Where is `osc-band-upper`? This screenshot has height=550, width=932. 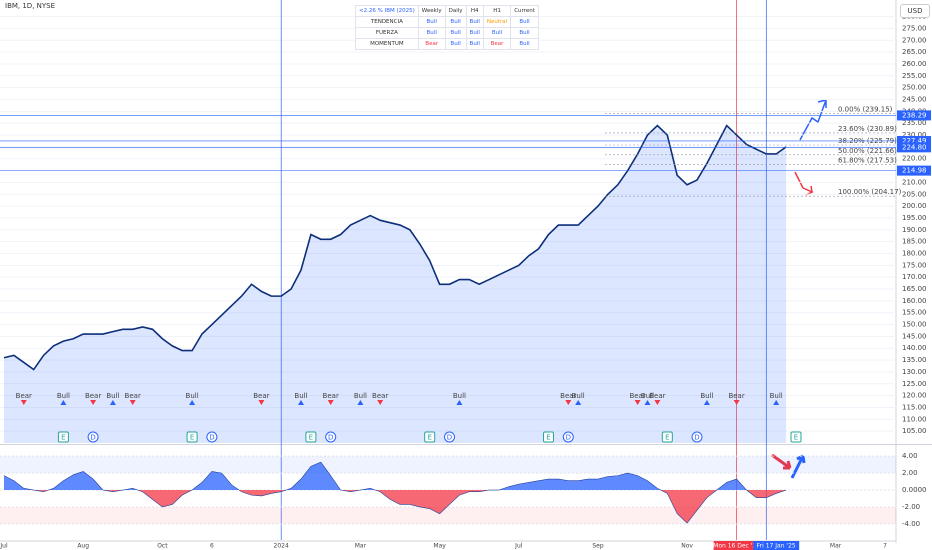
osc-band-upper is located at coordinates (448, 465).